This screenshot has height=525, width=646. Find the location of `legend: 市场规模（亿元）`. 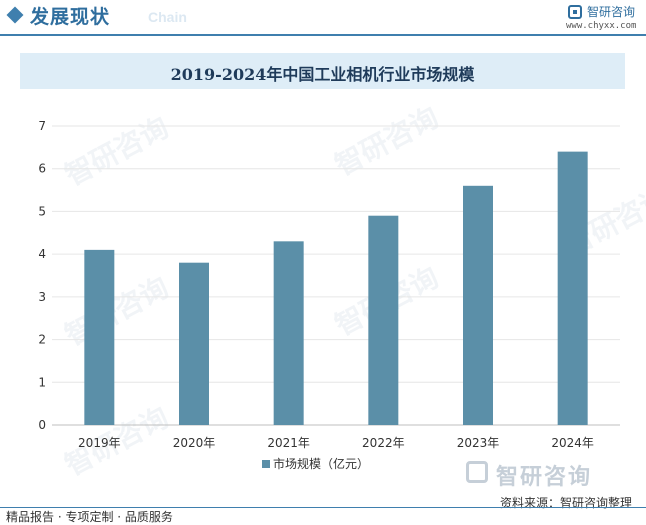

legend: 市场规模（亿元） is located at coordinates (315, 463).